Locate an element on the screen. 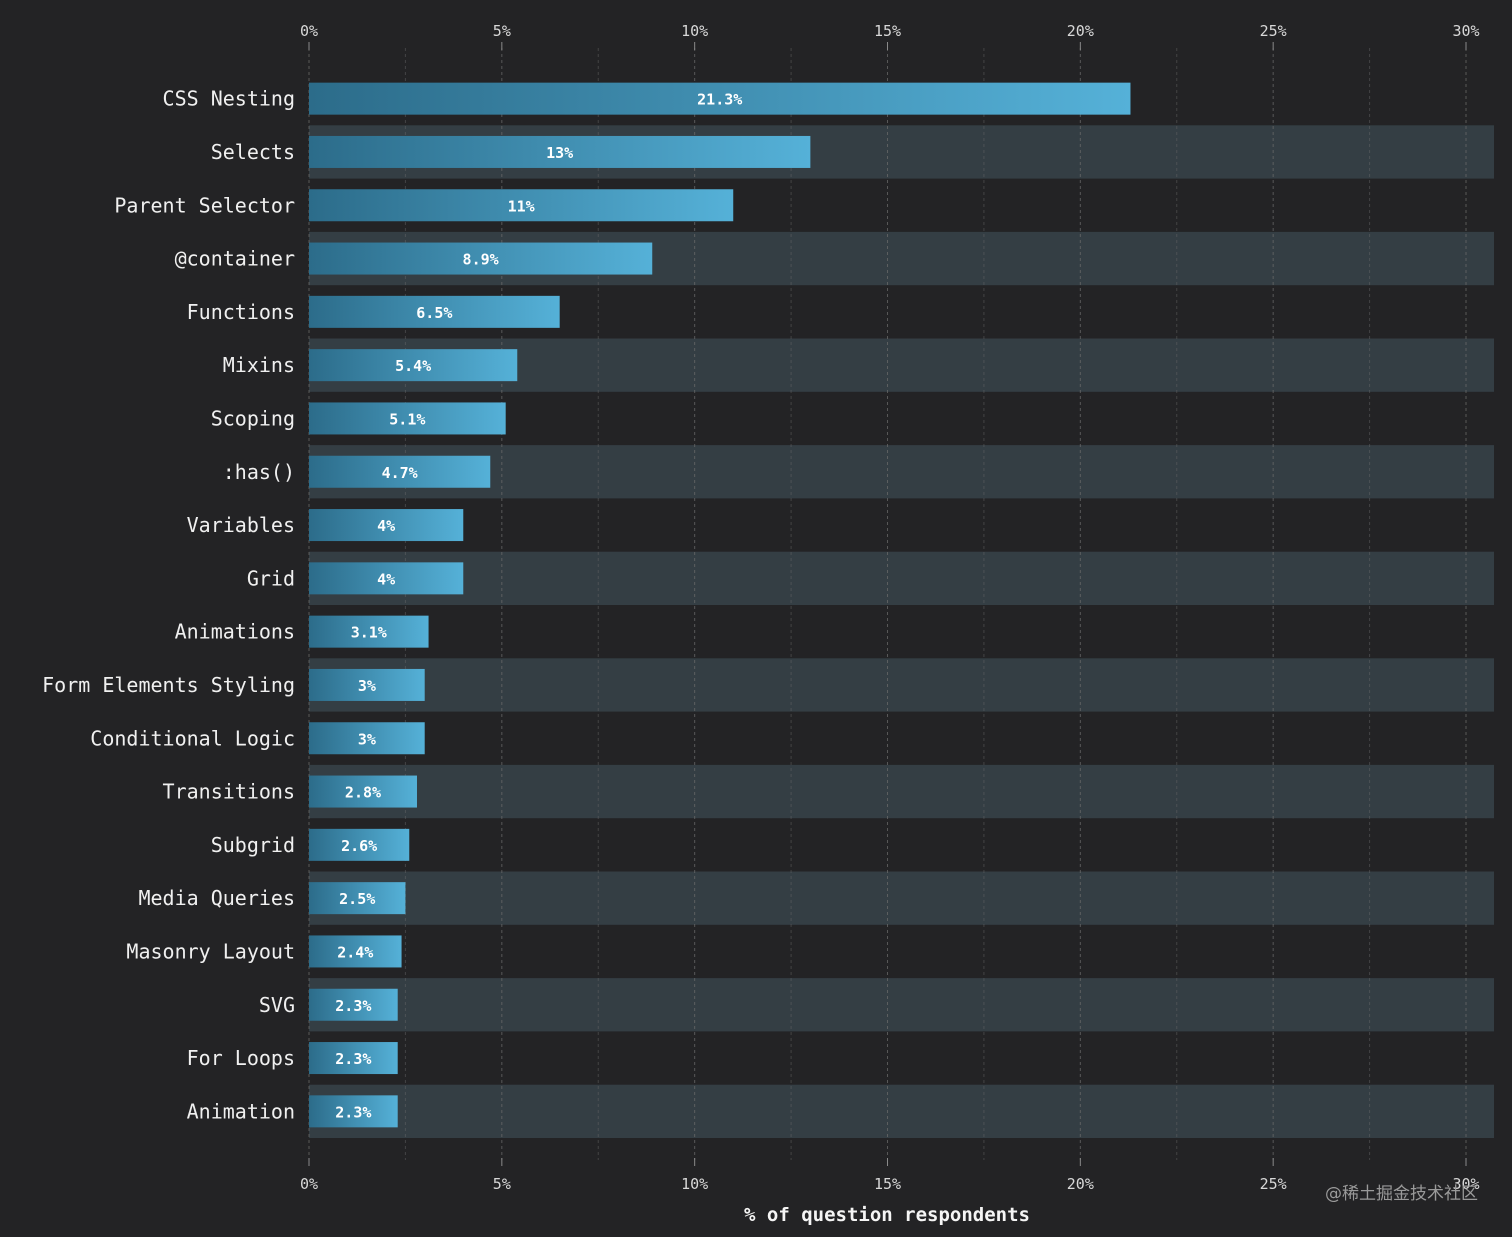  category-label: Animations is located at coordinates (235, 632).